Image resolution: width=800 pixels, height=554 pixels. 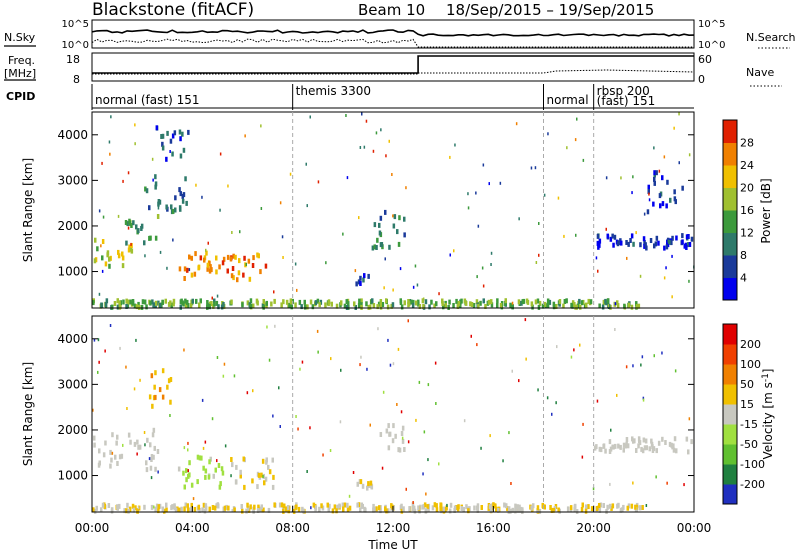 What do you see at coordinates (20, 96) in the screenshot?
I see `cpid-label: CPID` at bounding box center [20, 96].